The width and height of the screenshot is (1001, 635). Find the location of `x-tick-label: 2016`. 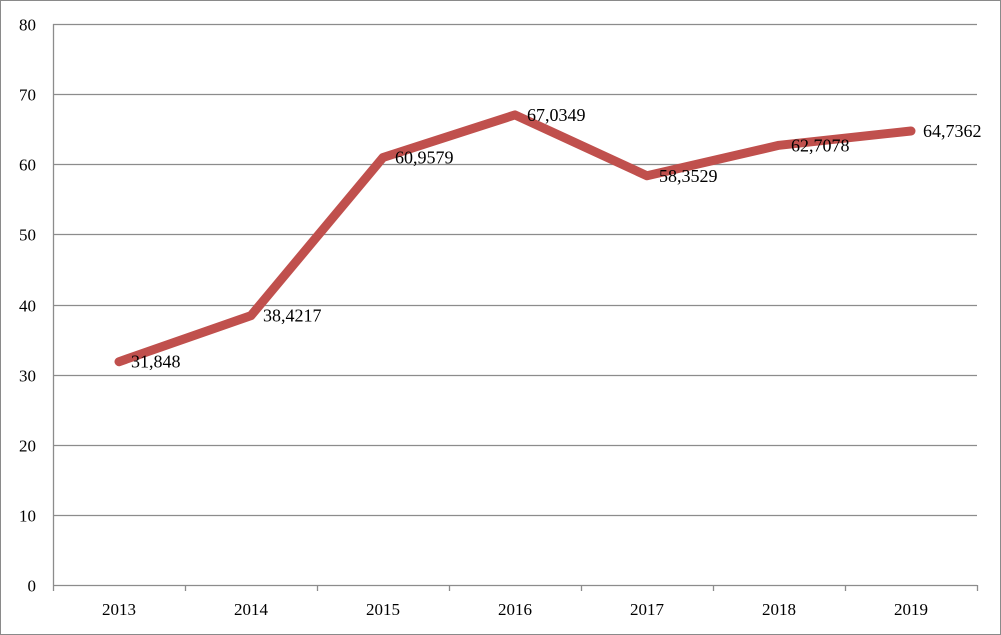

x-tick-label: 2016 is located at coordinates (515, 609).